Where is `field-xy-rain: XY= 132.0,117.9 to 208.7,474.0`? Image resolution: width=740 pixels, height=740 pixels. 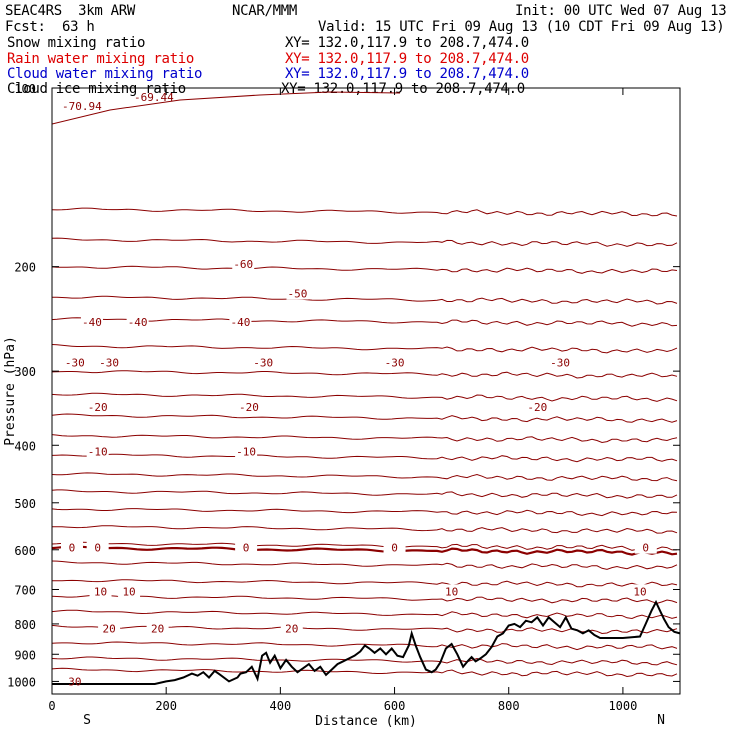 field-xy-rain: XY= 132.0,117.9 to 208.7,474.0 is located at coordinates (407, 59).